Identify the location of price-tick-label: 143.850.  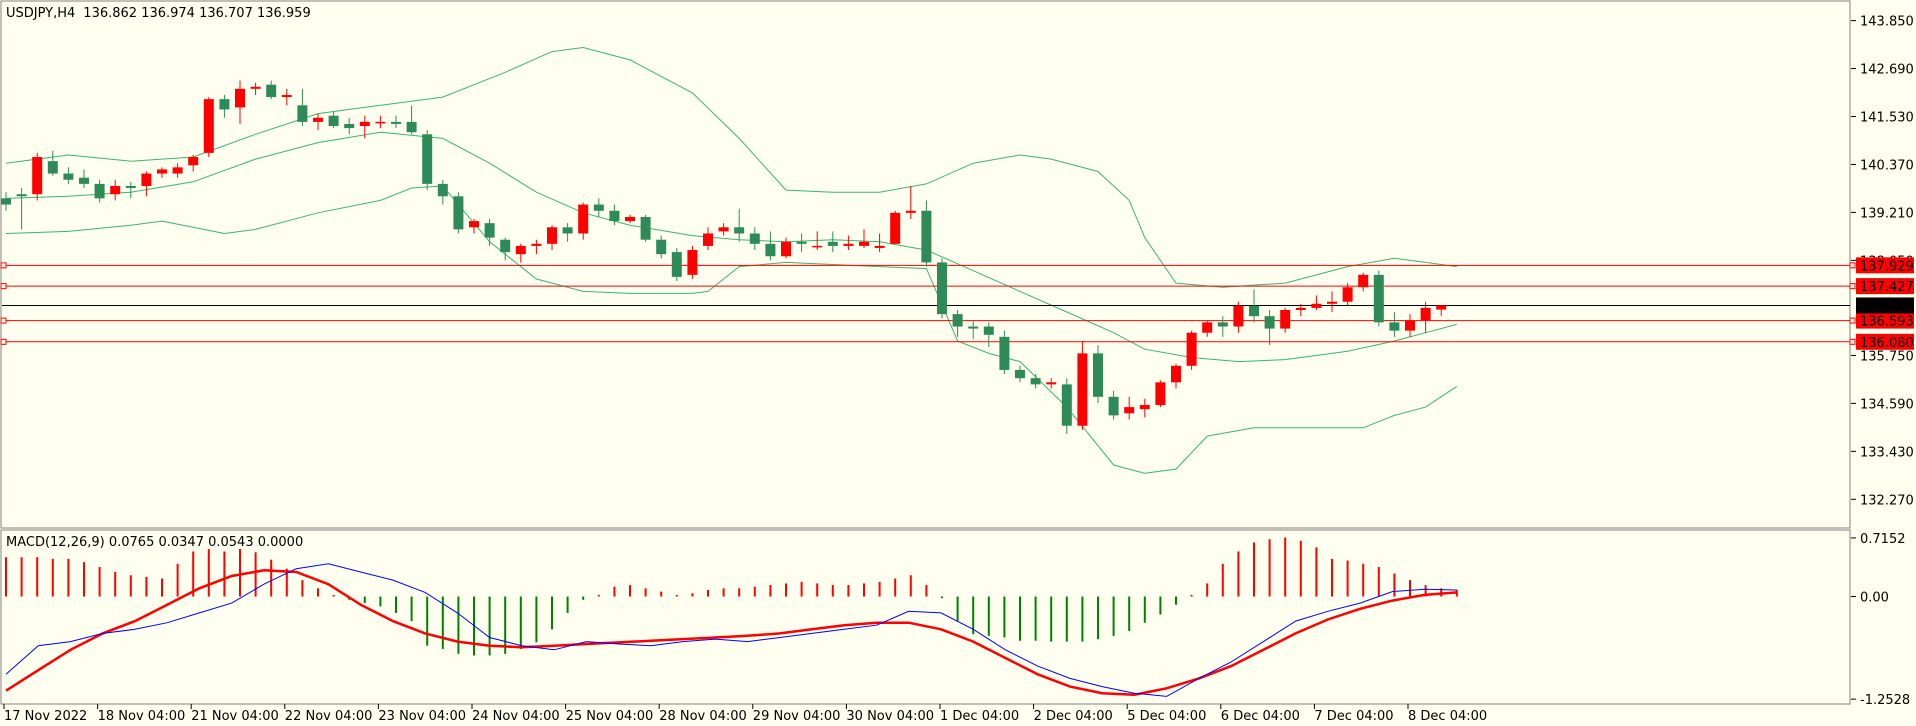
(1887, 22).